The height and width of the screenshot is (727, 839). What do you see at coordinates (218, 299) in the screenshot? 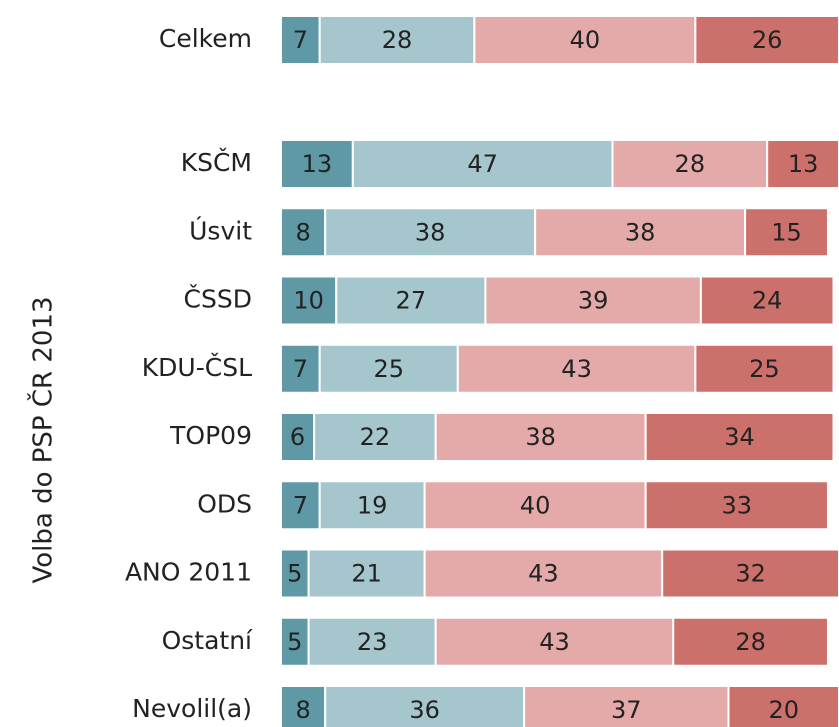
I see `category-label: ČSSD` at bounding box center [218, 299].